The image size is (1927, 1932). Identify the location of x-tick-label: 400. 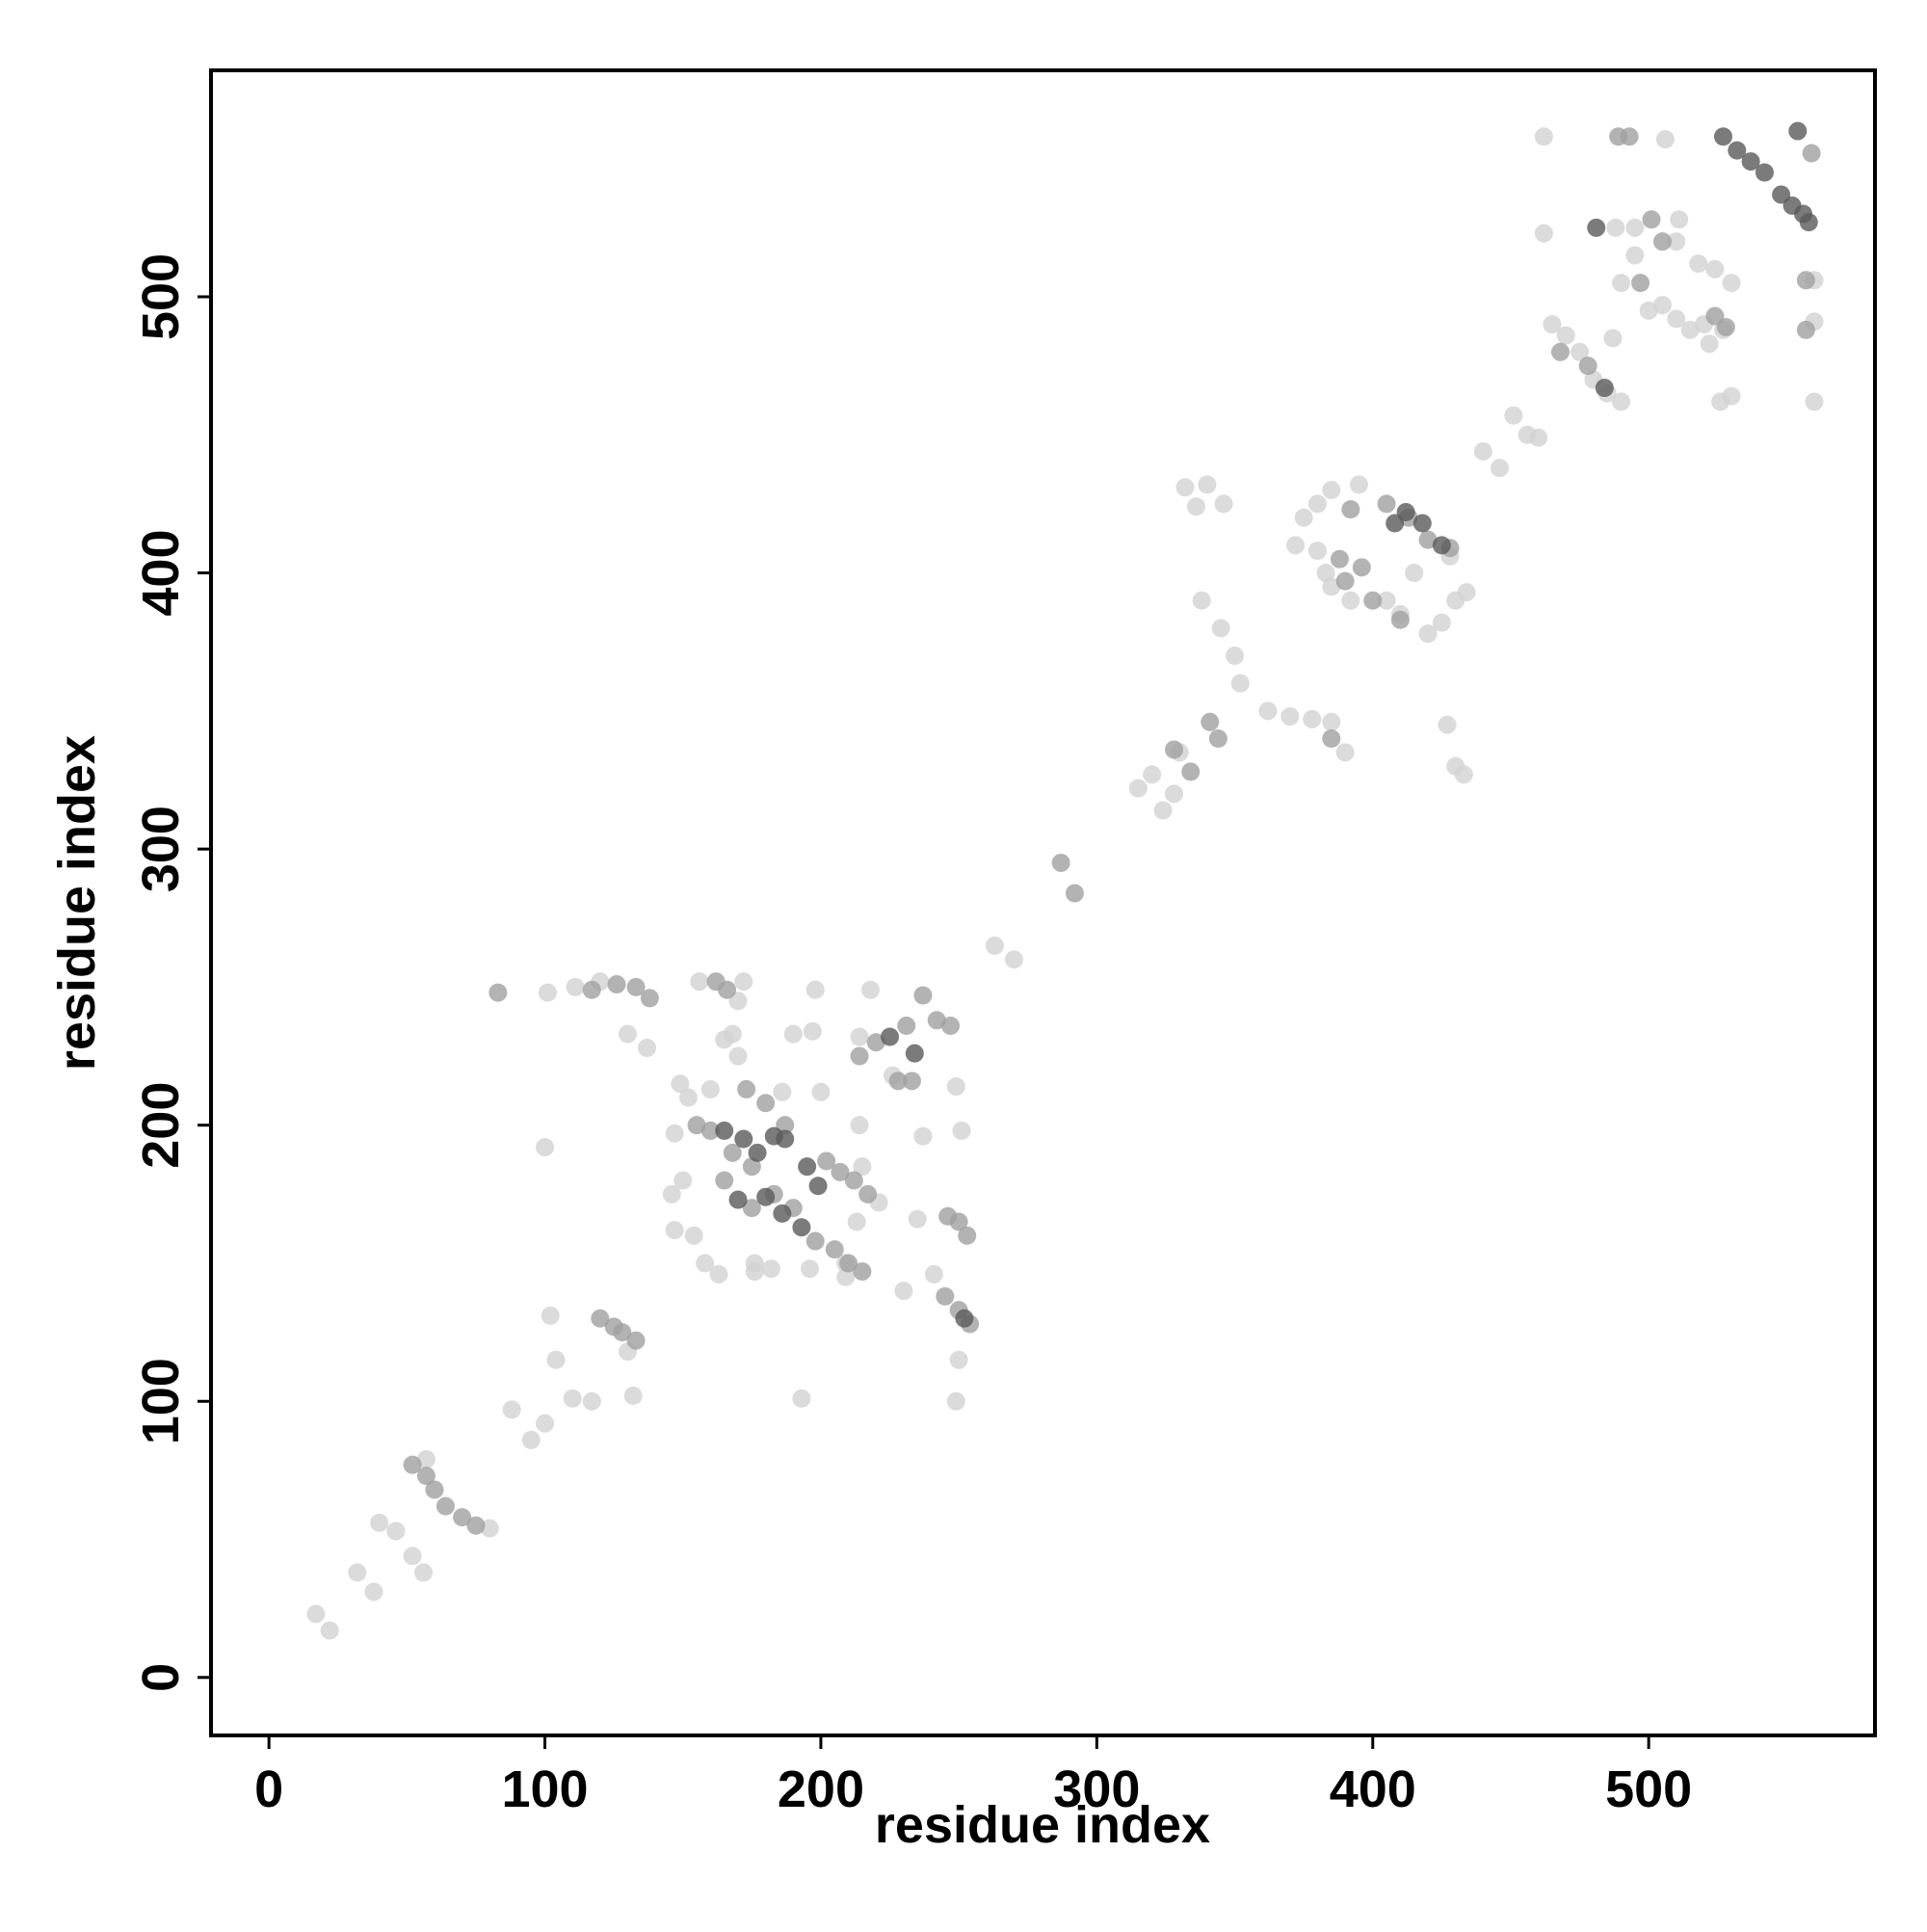
(1373, 1789).